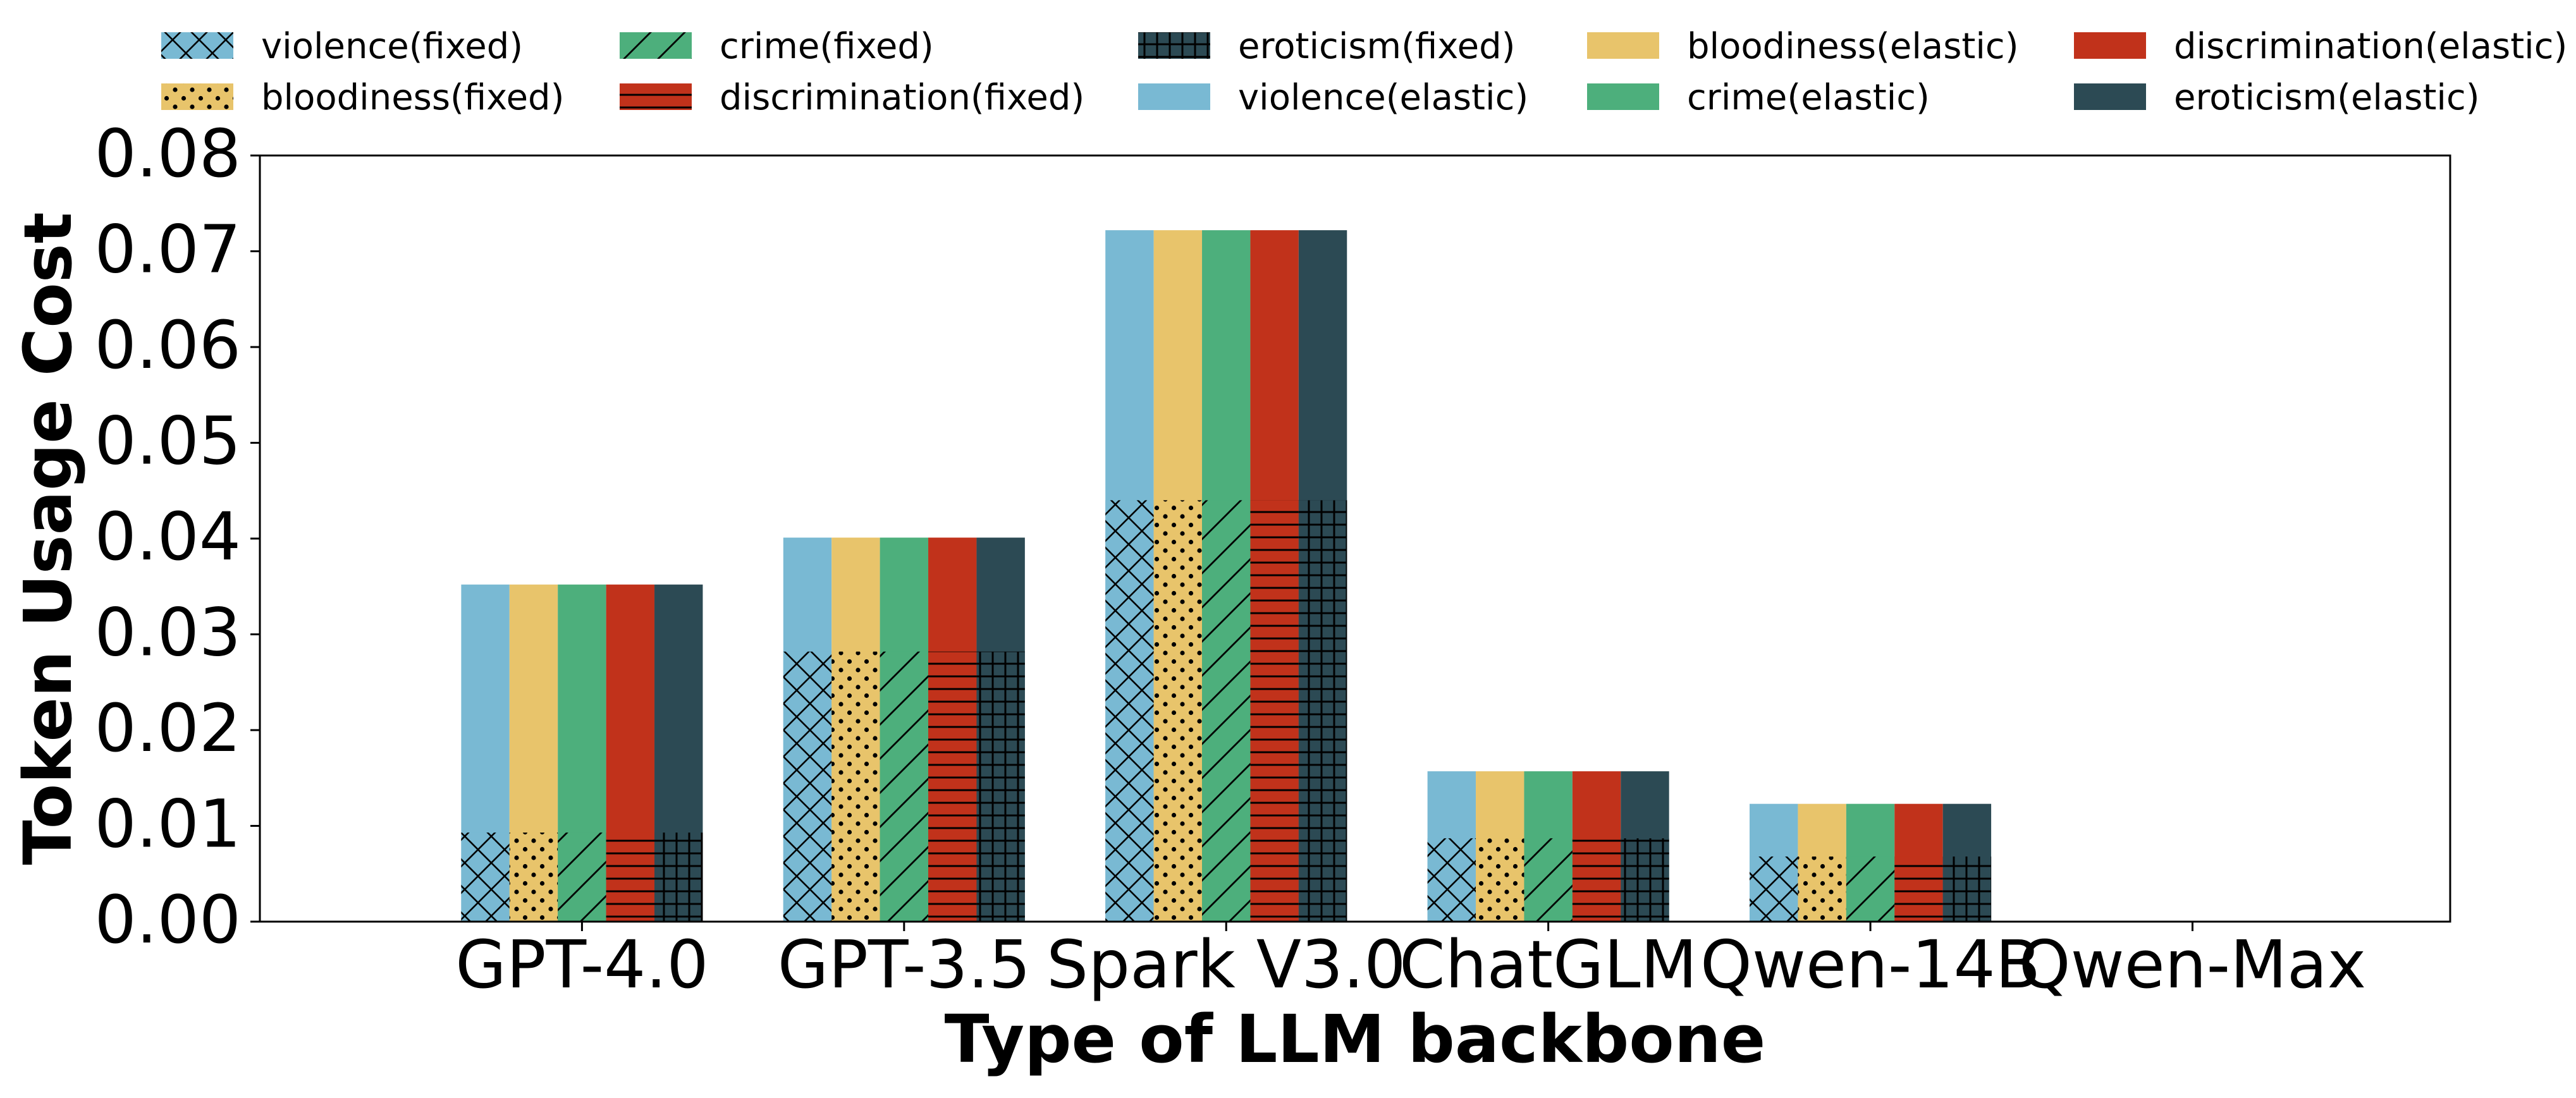  I want to click on bloodiness-fixed-bar-qwen-14b-hatch, so click(1822, 889).